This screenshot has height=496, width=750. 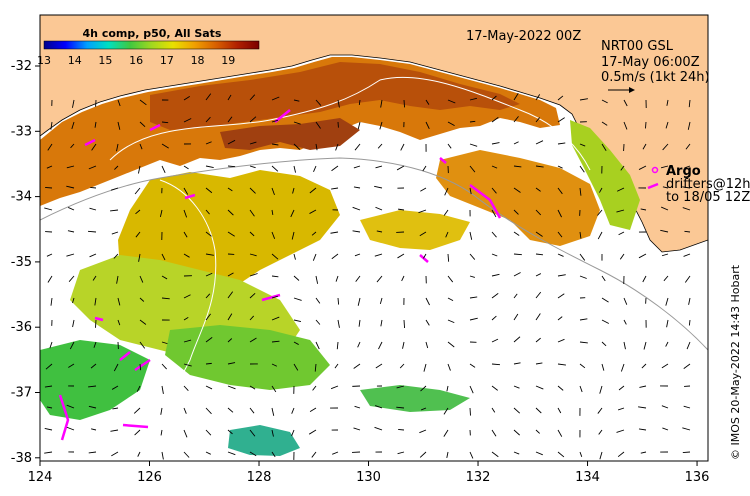 I want to click on sst-teal-patch, so click(x=264, y=440).